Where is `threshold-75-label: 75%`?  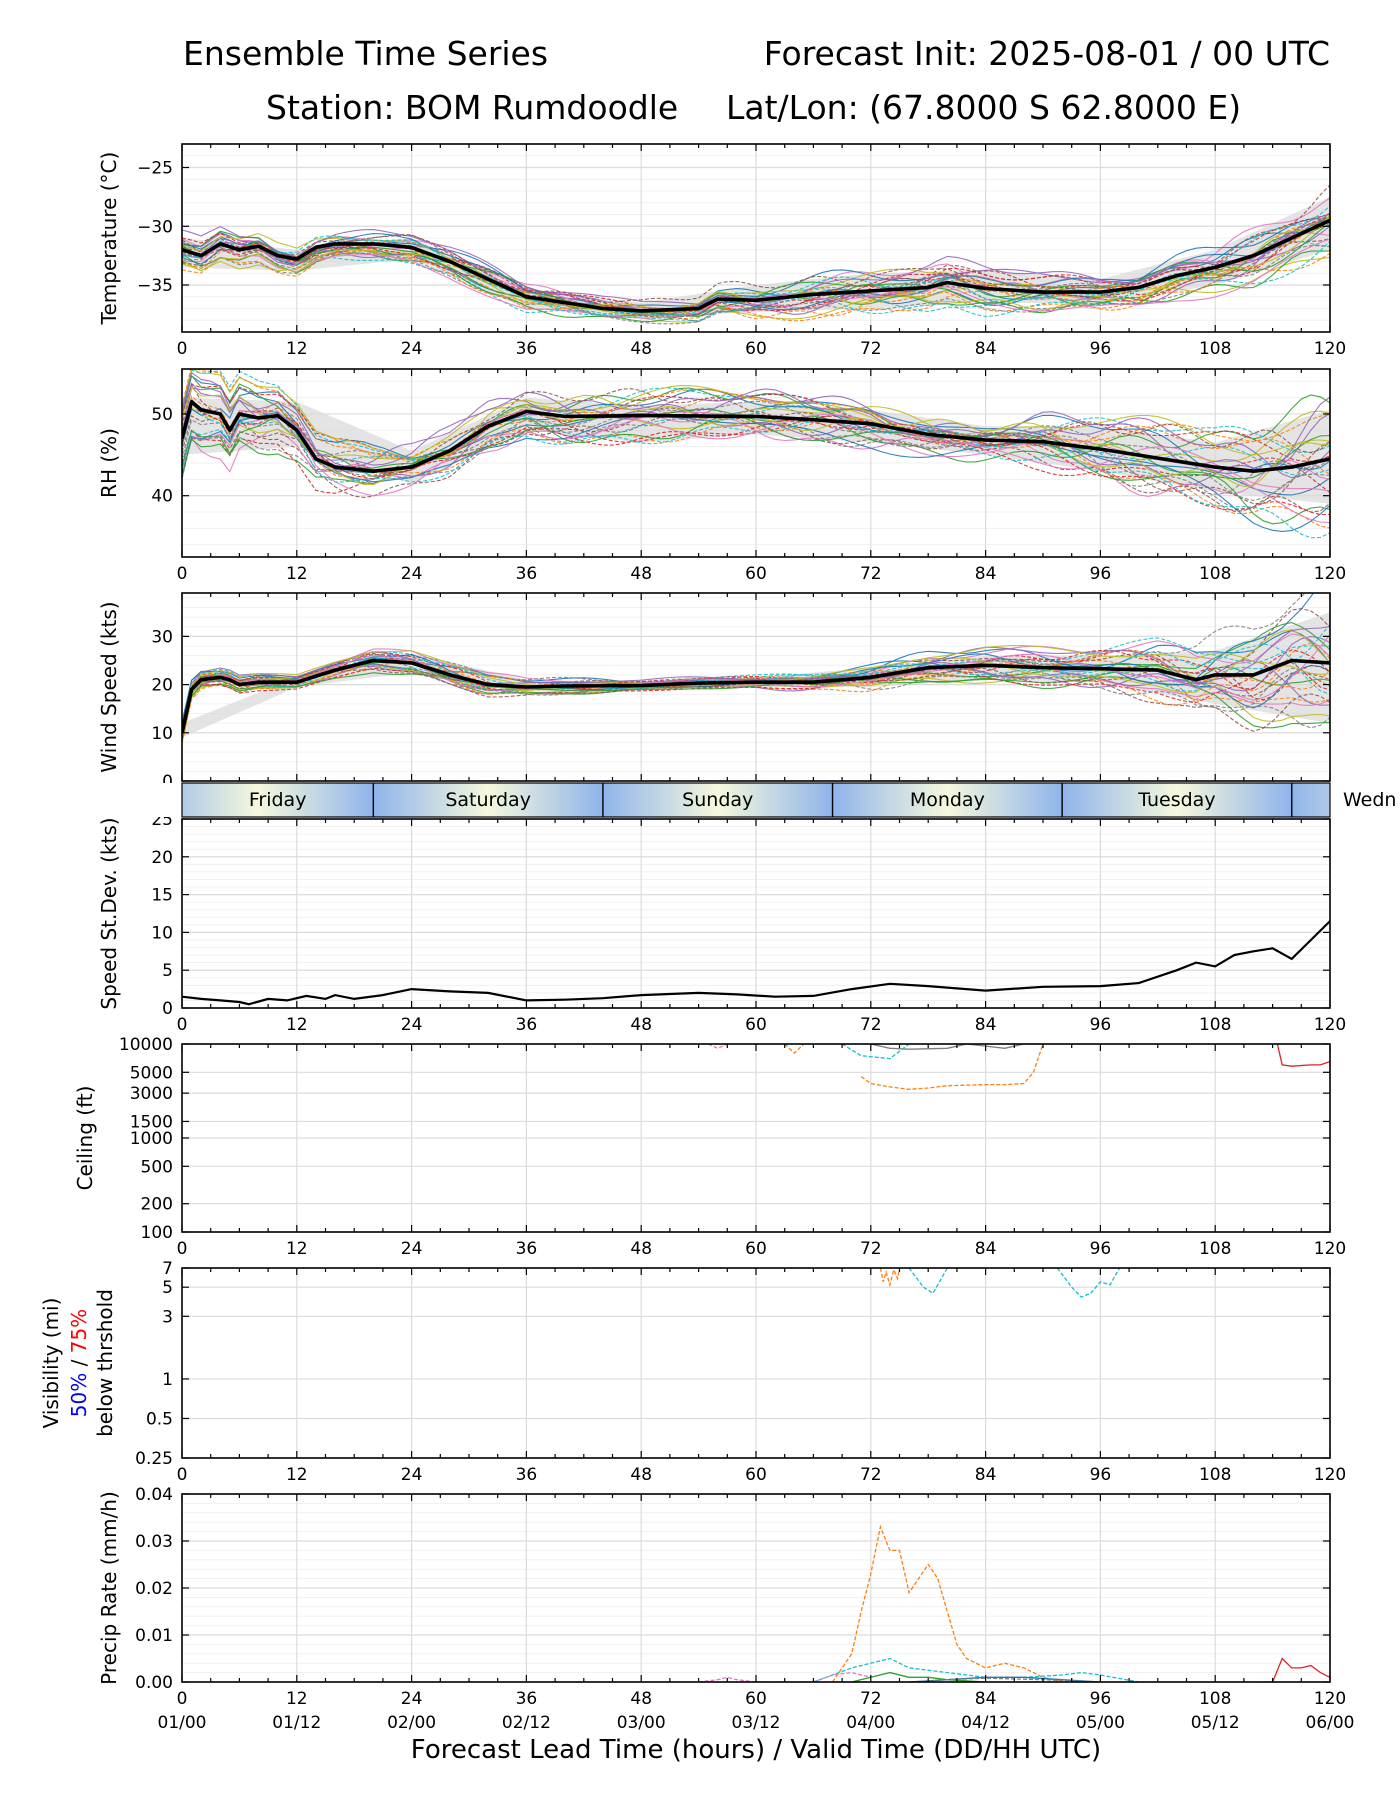
threshold-75-label: 75% is located at coordinates (79, 1331).